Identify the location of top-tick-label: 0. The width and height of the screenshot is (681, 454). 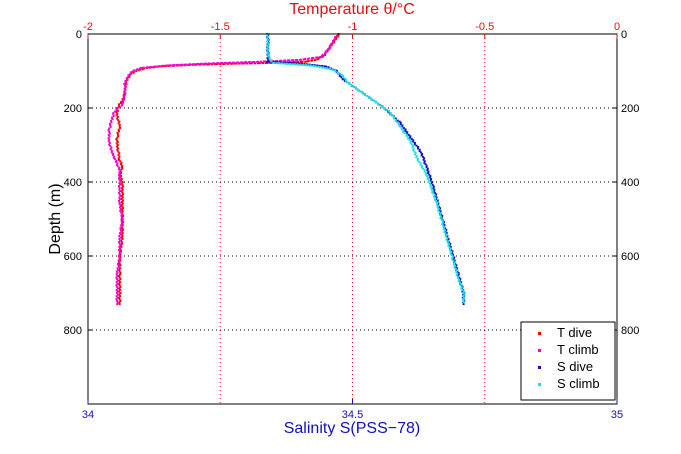
(617, 27).